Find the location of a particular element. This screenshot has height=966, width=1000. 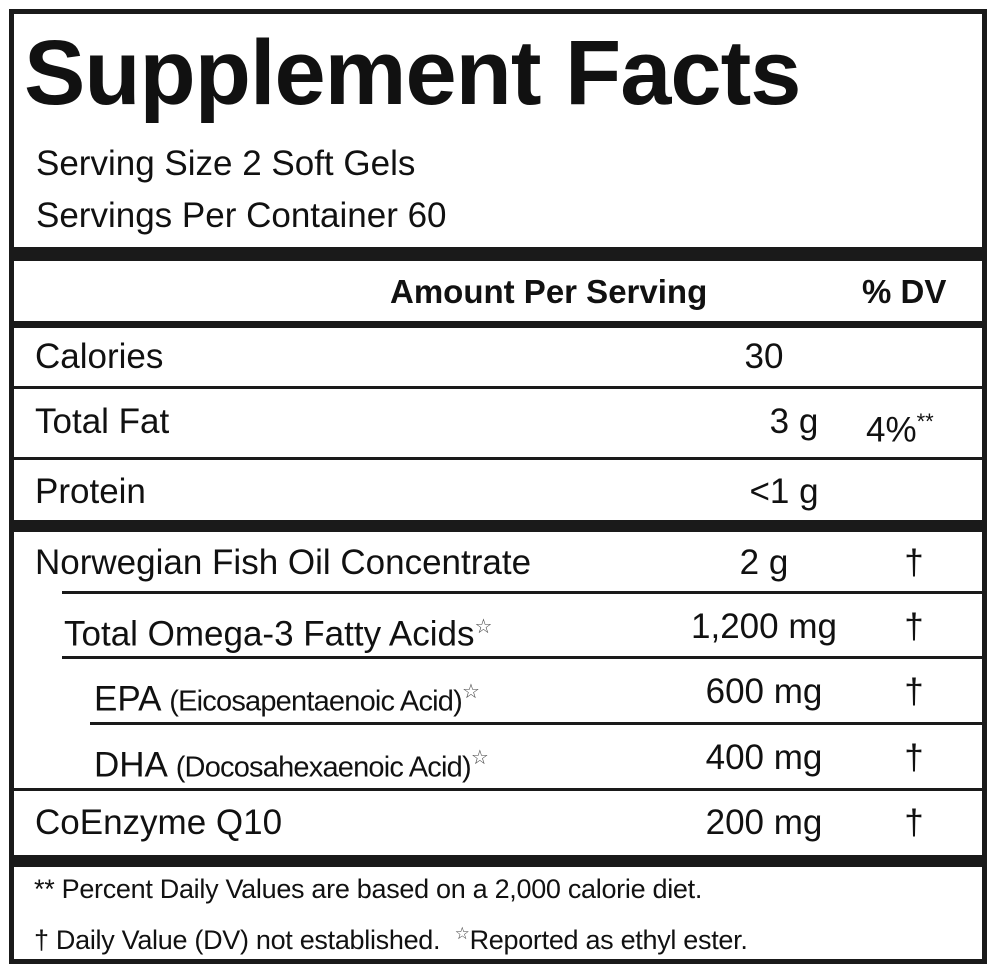

header-dv: % DV is located at coordinates (904, 291).